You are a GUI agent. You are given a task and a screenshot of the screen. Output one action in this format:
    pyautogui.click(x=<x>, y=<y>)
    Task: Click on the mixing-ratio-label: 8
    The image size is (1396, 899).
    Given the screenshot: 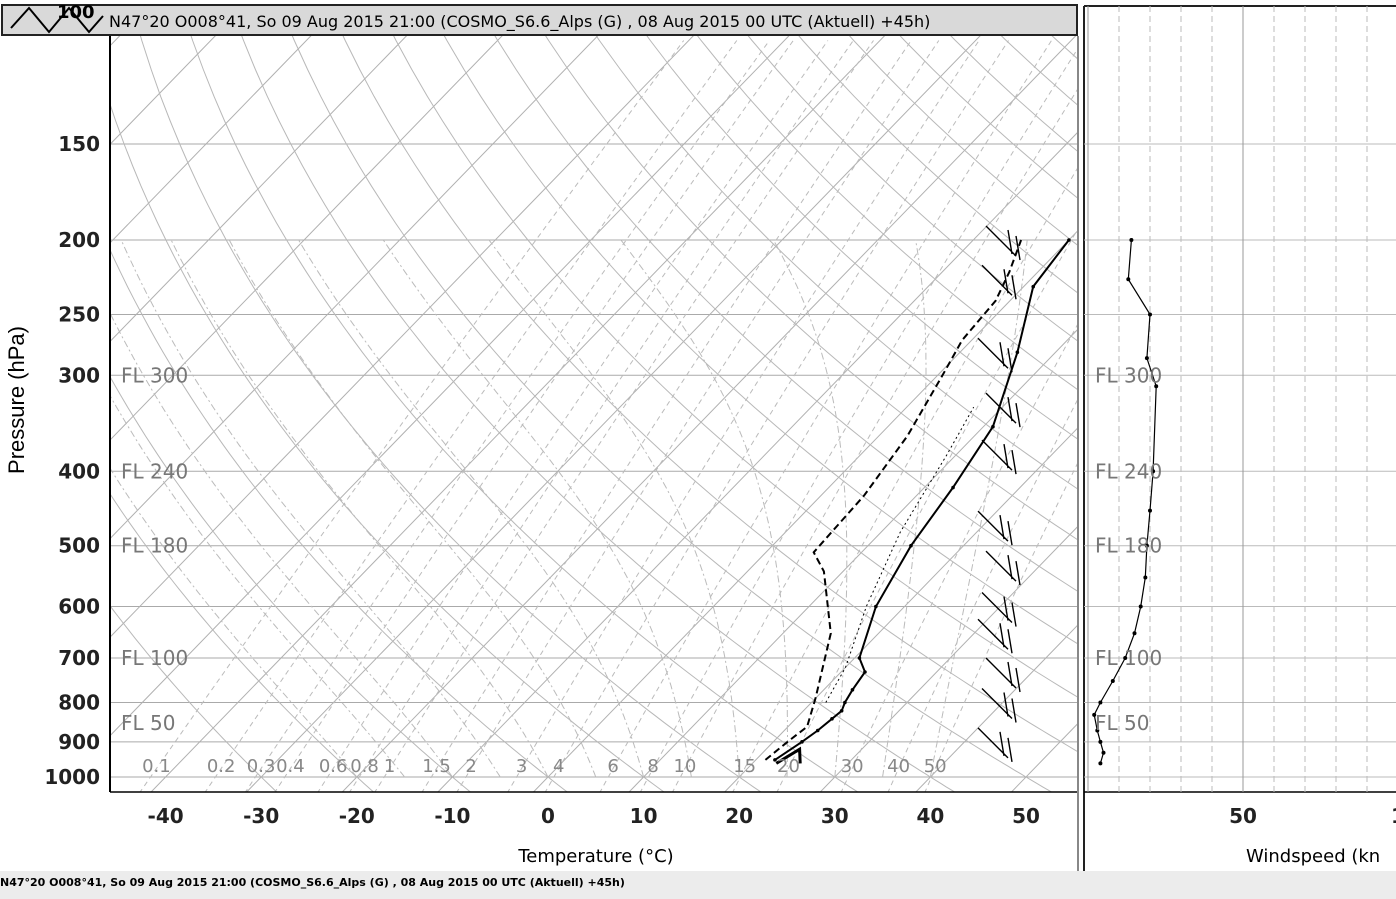 What is the action you would take?
    pyautogui.click(x=652, y=766)
    